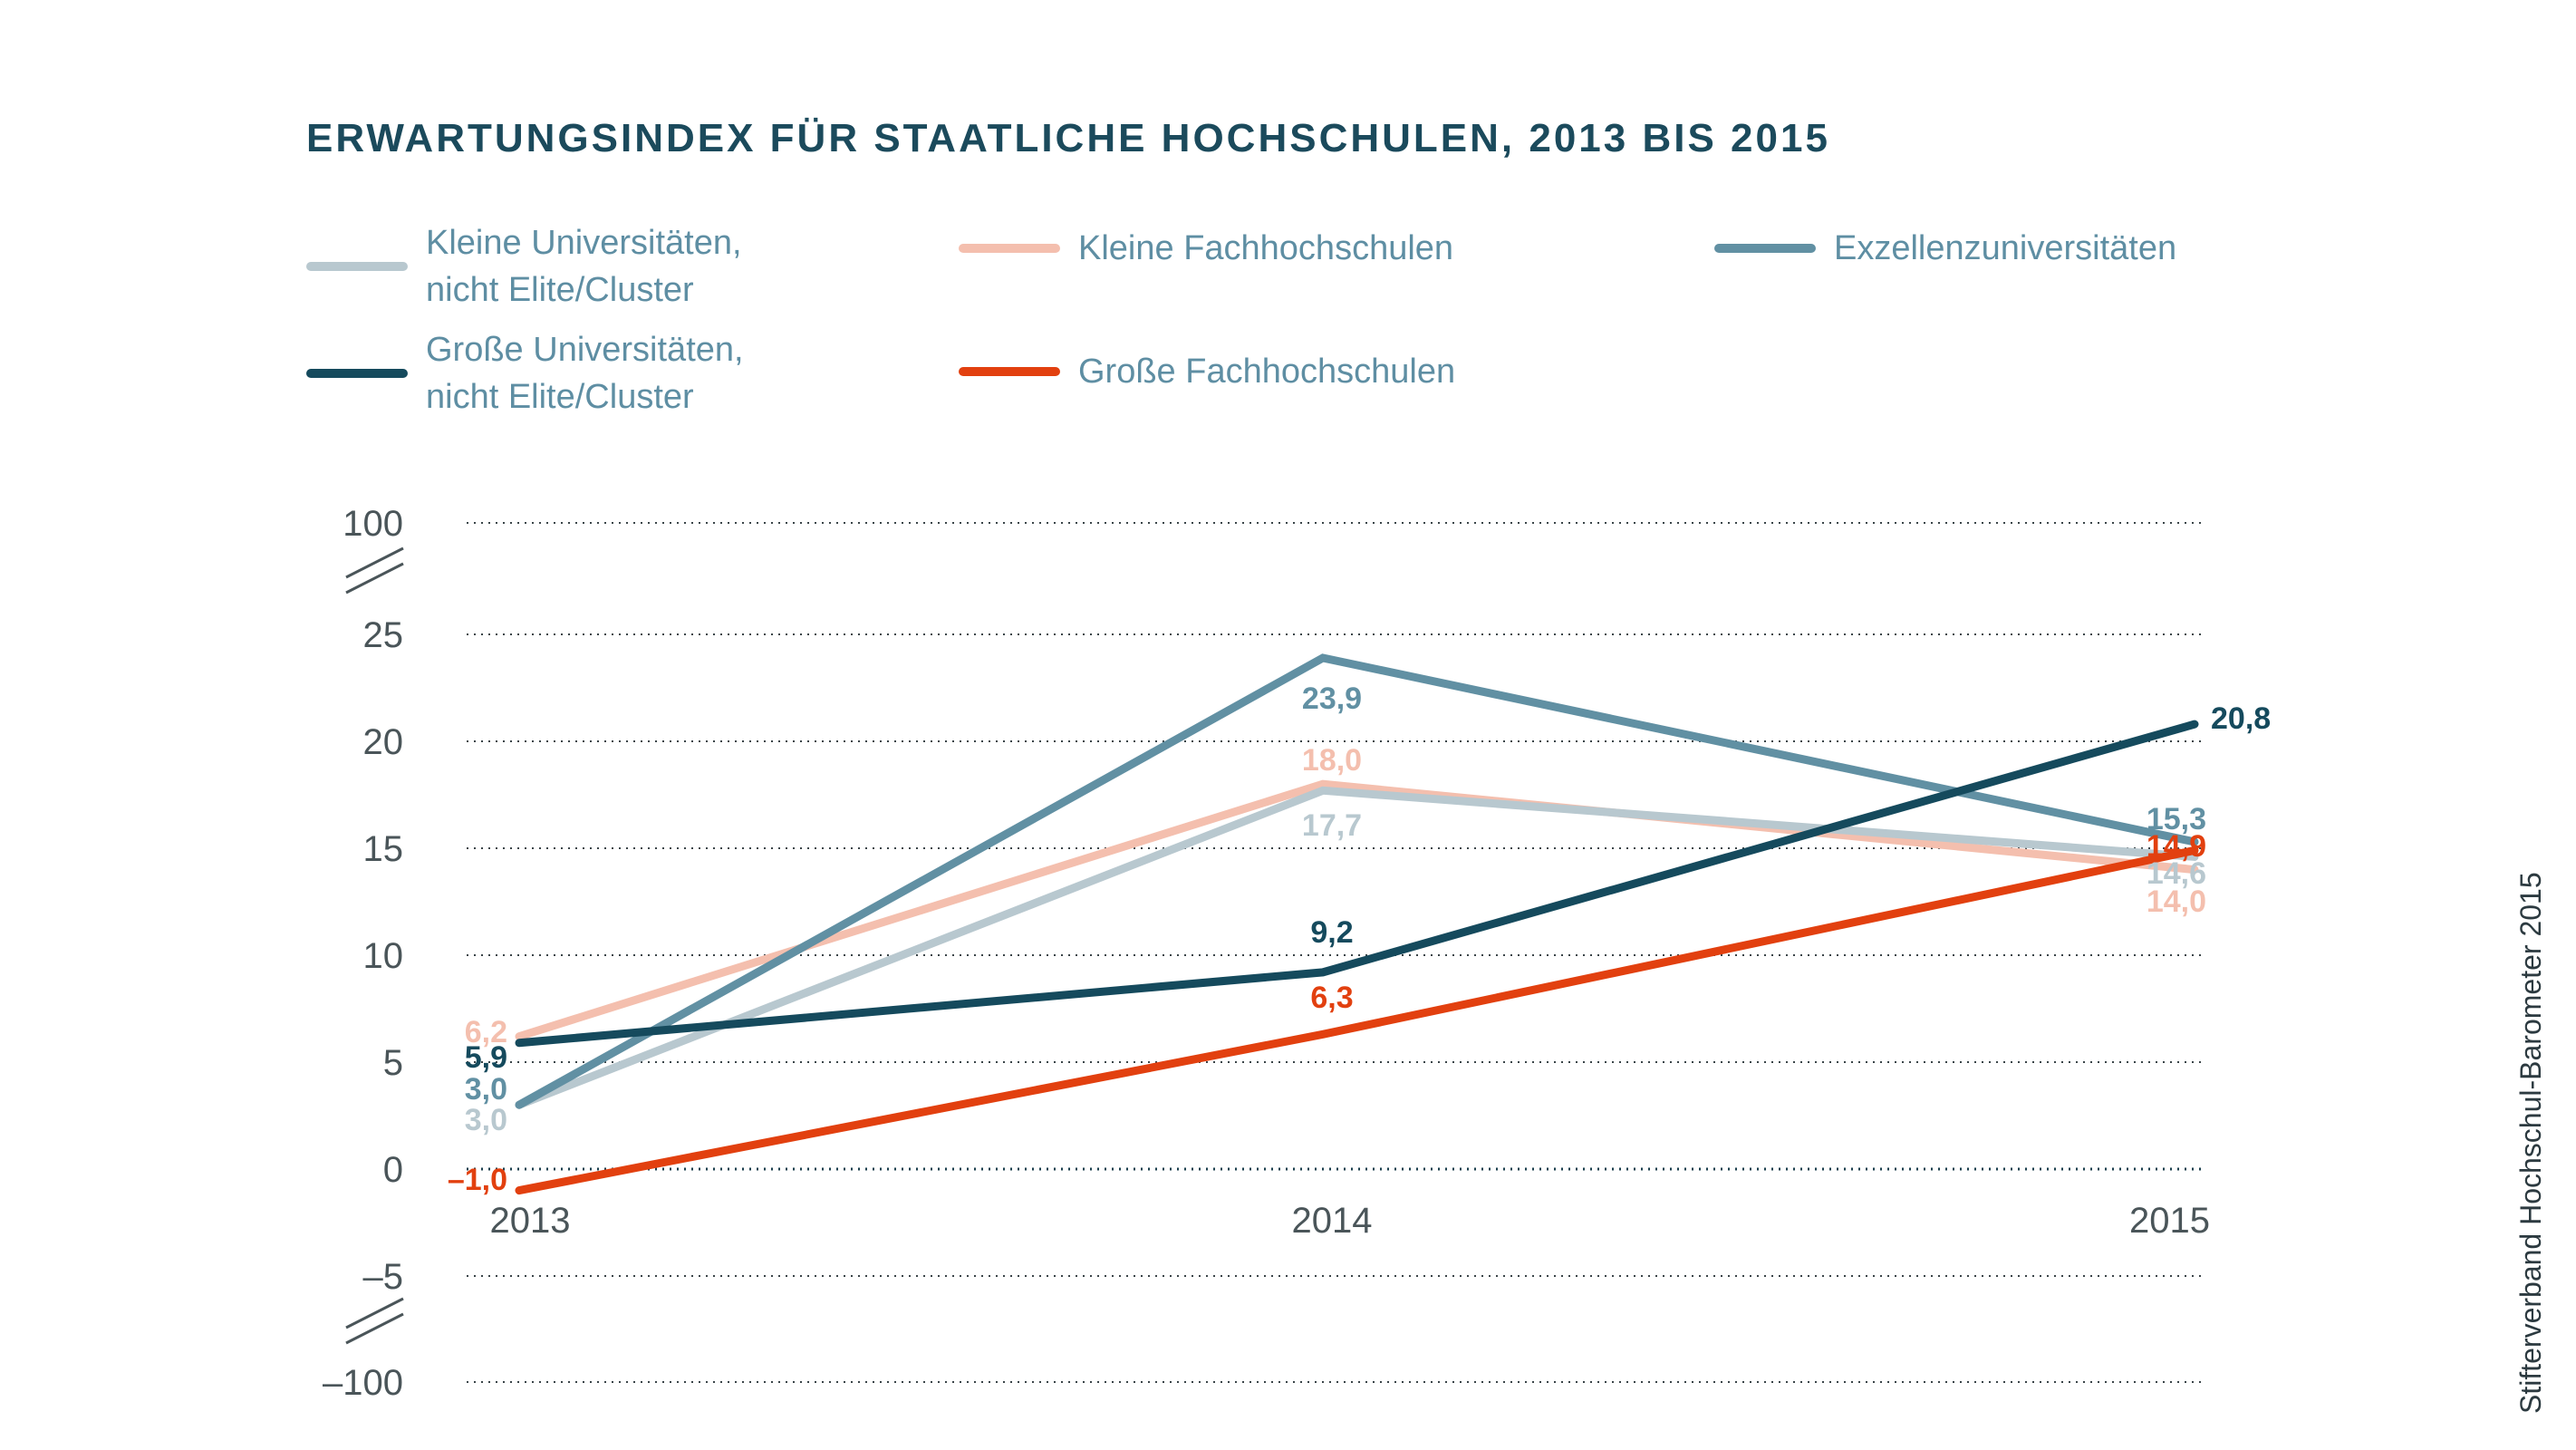 The image size is (2576, 1450). Describe the element at coordinates (1267, 372) in the screenshot. I see `legend-label: Große Fachhochschulen` at that location.